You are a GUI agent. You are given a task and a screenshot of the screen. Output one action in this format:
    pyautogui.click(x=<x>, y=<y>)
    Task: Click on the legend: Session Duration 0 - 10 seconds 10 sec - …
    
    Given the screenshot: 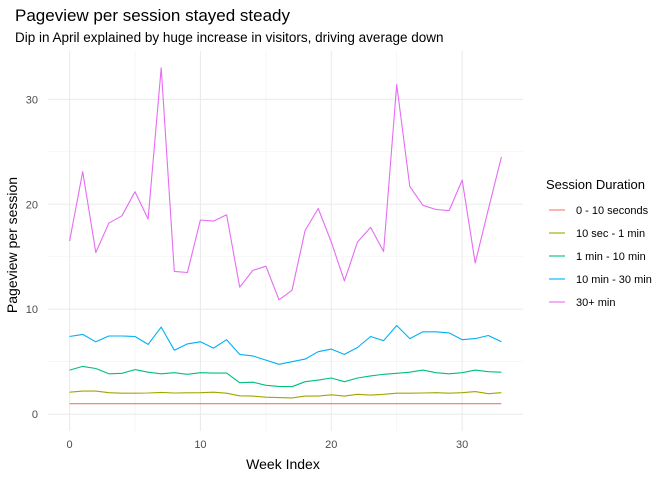 What is the action you would take?
    pyautogui.click(x=599, y=243)
    